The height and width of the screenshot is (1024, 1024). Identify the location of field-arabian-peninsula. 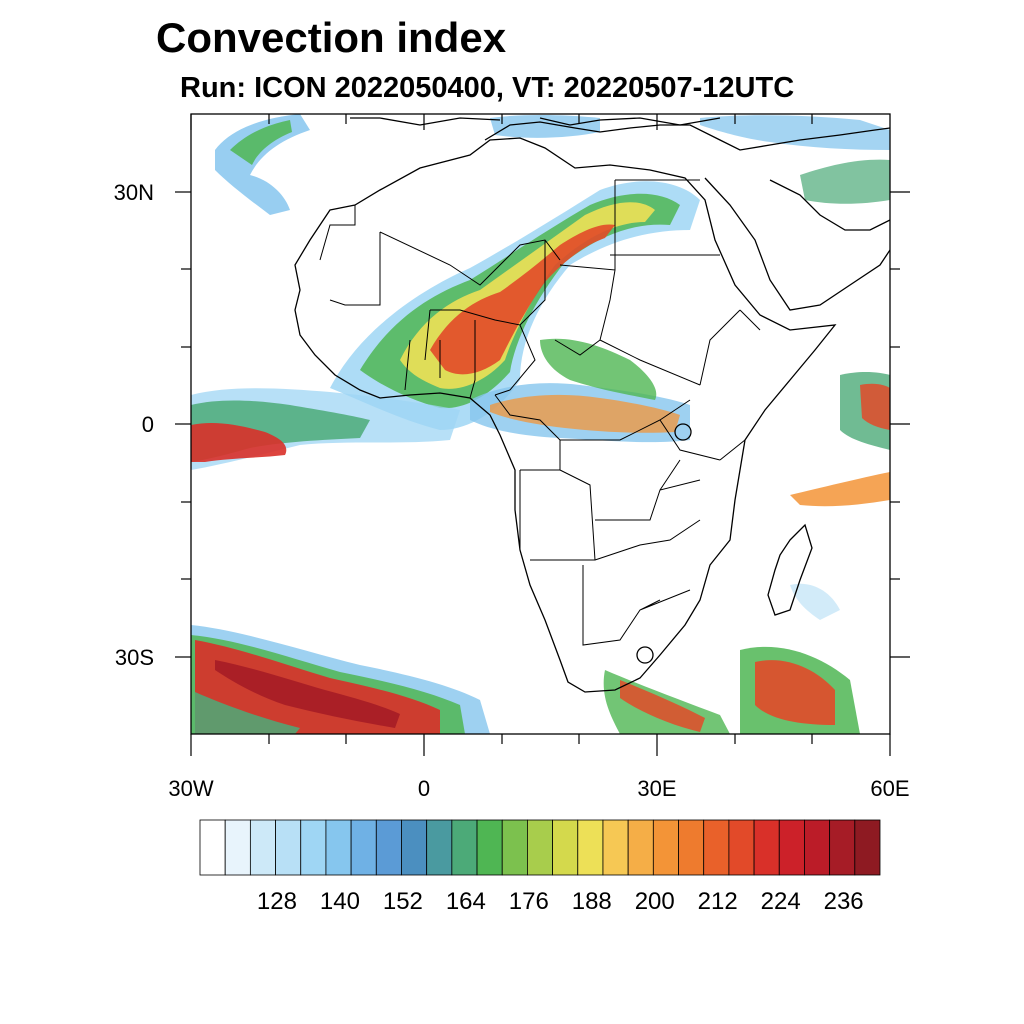
(845, 181).